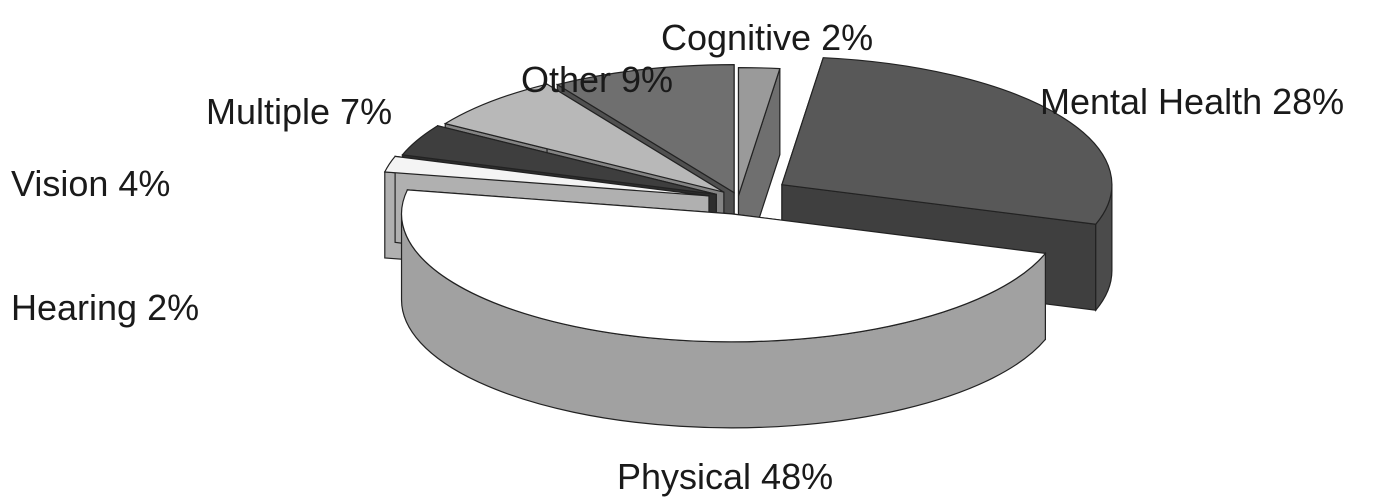 Image resolution: width=1391 pixels, height=502 pixels. I want to click on label-mental-health: Mental Health 28%, so click(1192, 101).